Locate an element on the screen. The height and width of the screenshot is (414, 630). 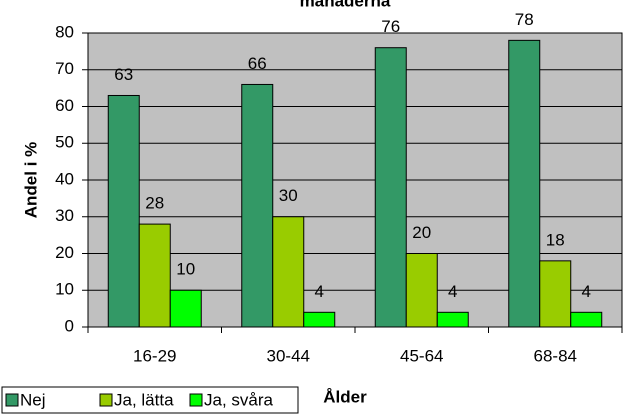
legend is located at coordinates (150, 400).